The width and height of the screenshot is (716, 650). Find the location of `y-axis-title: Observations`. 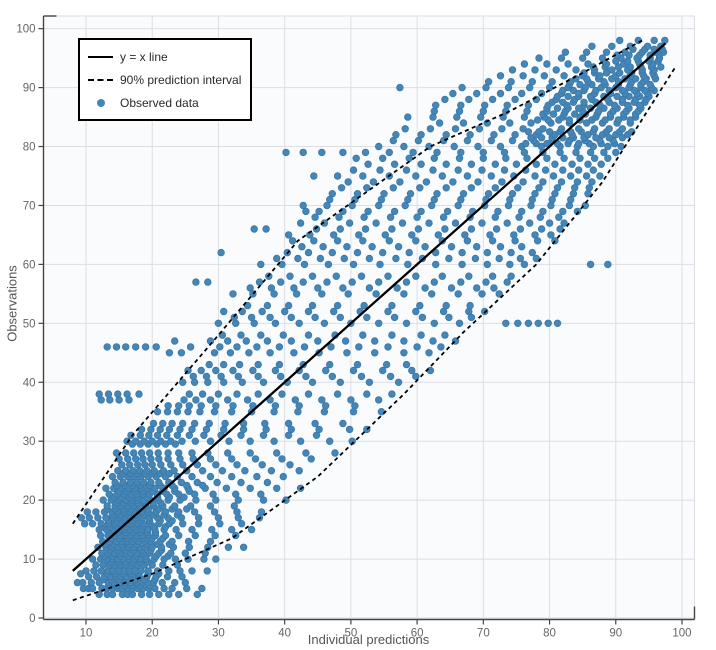

y-axis-title: Observations is located at coordinates (12, 303).